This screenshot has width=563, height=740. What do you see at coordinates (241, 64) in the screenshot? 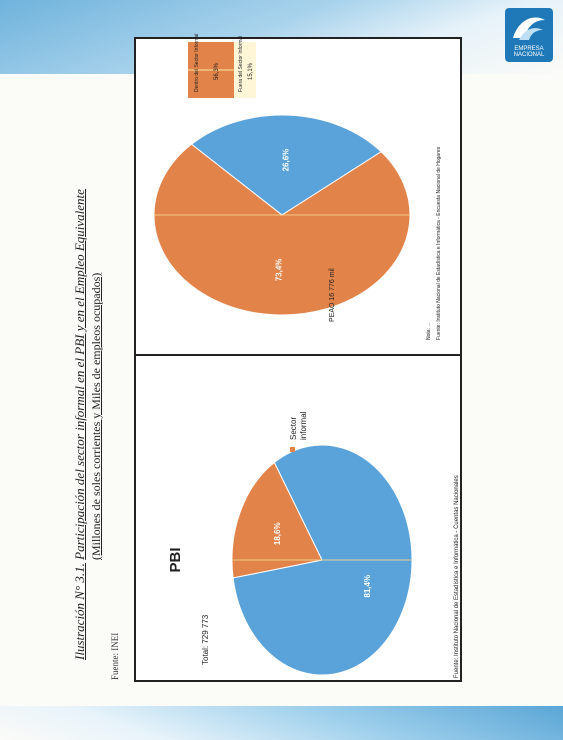
I see `peao-breakdown-outside-label: Fuera del Sector Informal` at bounding box center [241, 64].